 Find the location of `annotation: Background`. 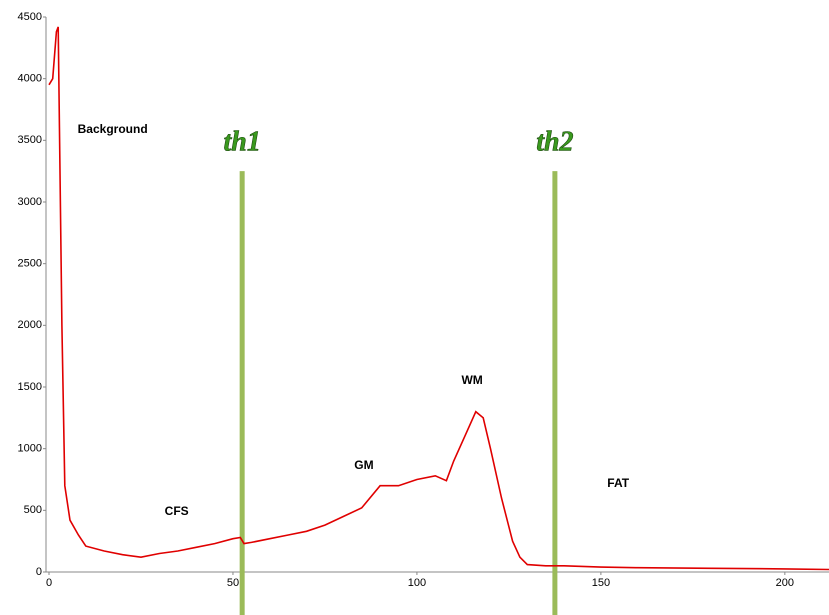

annotation: Background is located at coordinates (113, 129).